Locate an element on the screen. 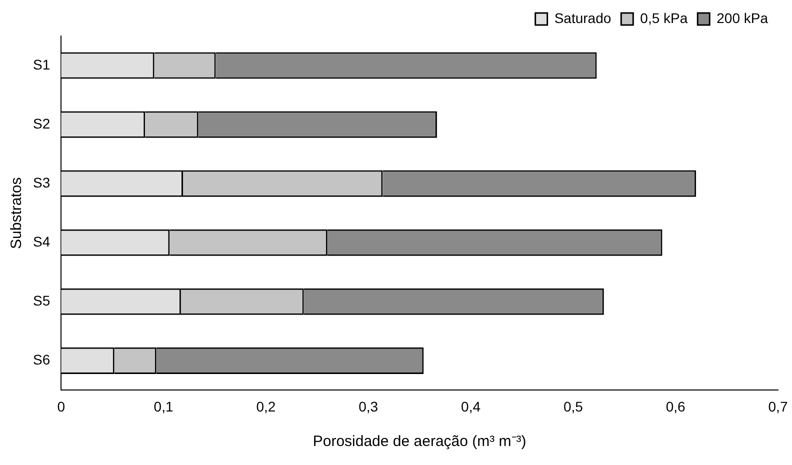  x-tick-label: 0,7 is located at coordinates (778, 406).